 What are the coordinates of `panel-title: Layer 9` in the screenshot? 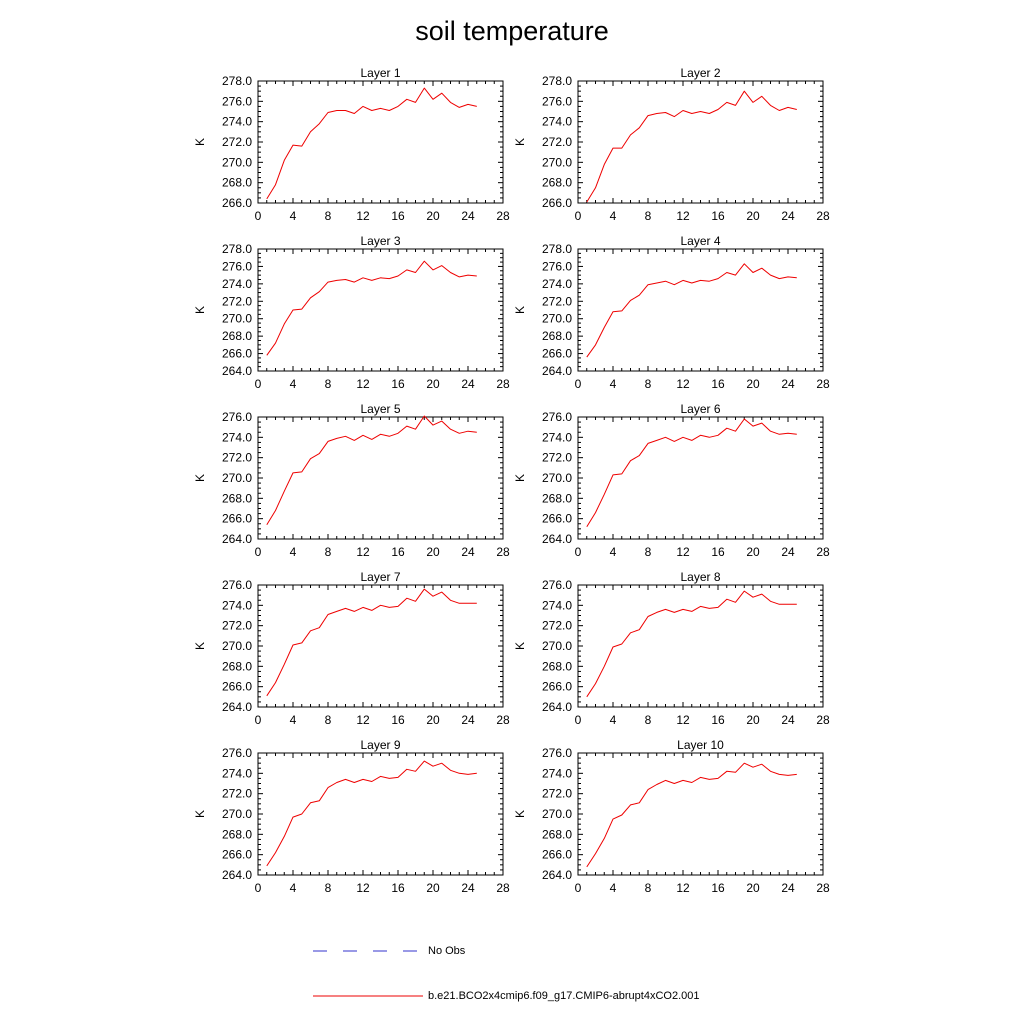 It's located at (380, 745).